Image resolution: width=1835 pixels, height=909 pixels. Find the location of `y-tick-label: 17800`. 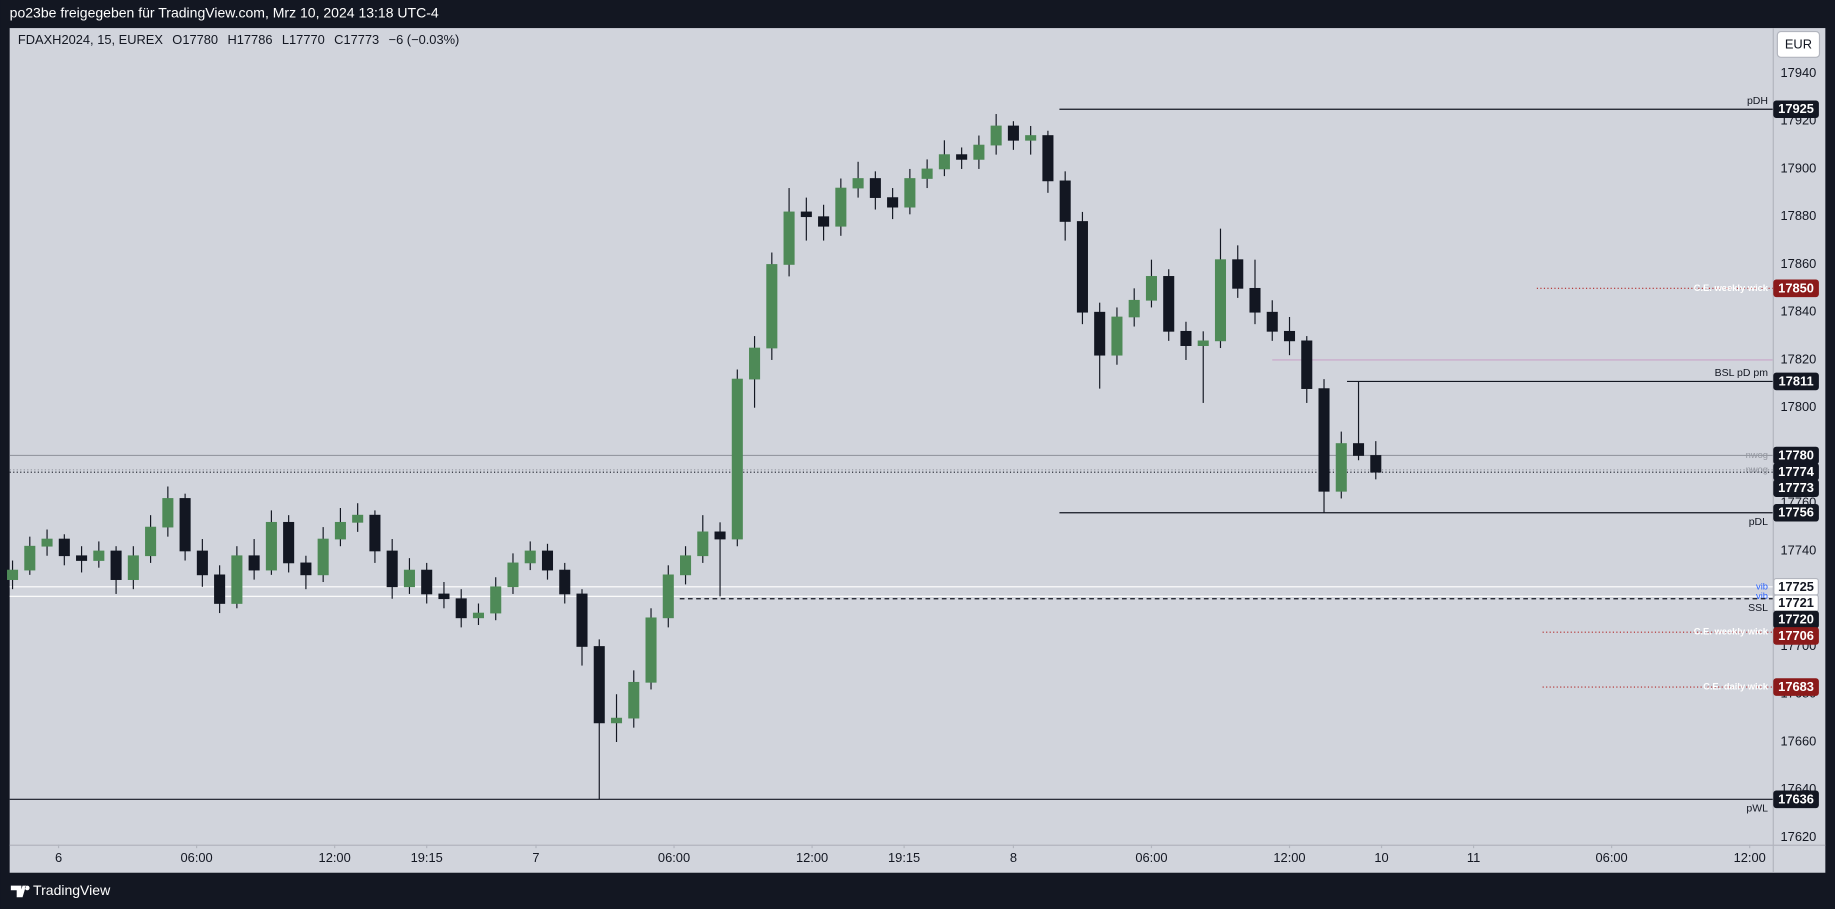

y-tick-label: 17800 is located at coordinates (1799, 406).